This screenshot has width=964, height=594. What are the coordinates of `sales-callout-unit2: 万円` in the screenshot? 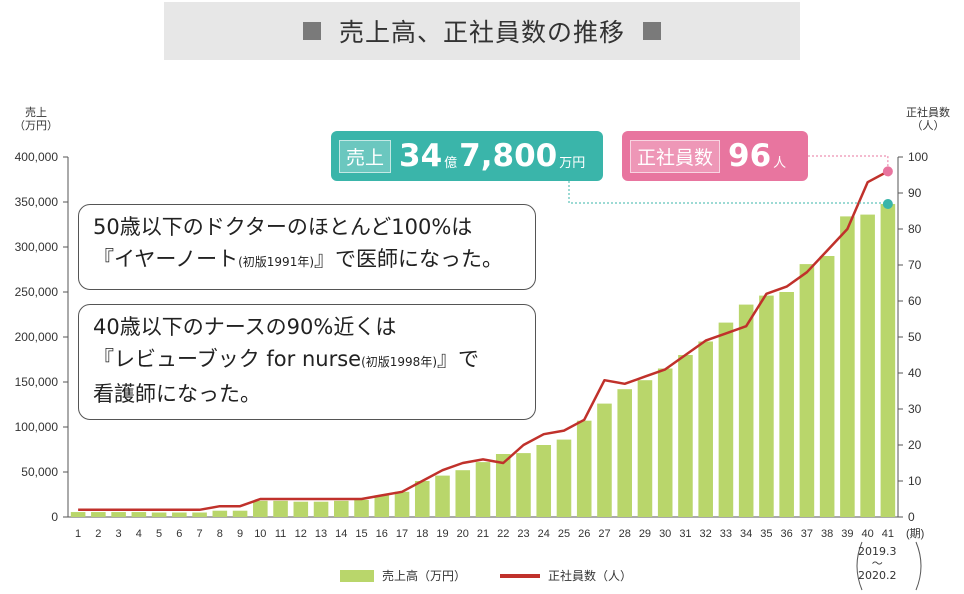 It's located at (572, 163).